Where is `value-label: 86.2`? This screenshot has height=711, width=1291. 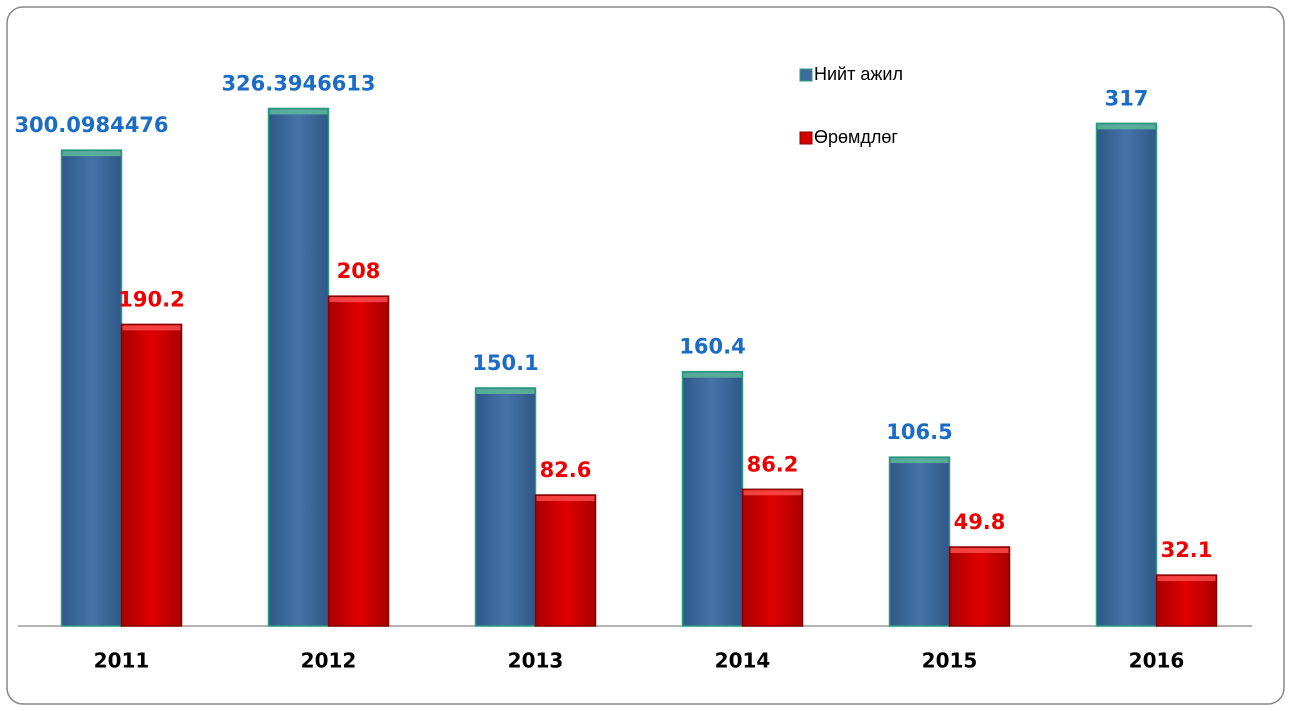 value-label: 86.2 is located at coordinates (773, 464).